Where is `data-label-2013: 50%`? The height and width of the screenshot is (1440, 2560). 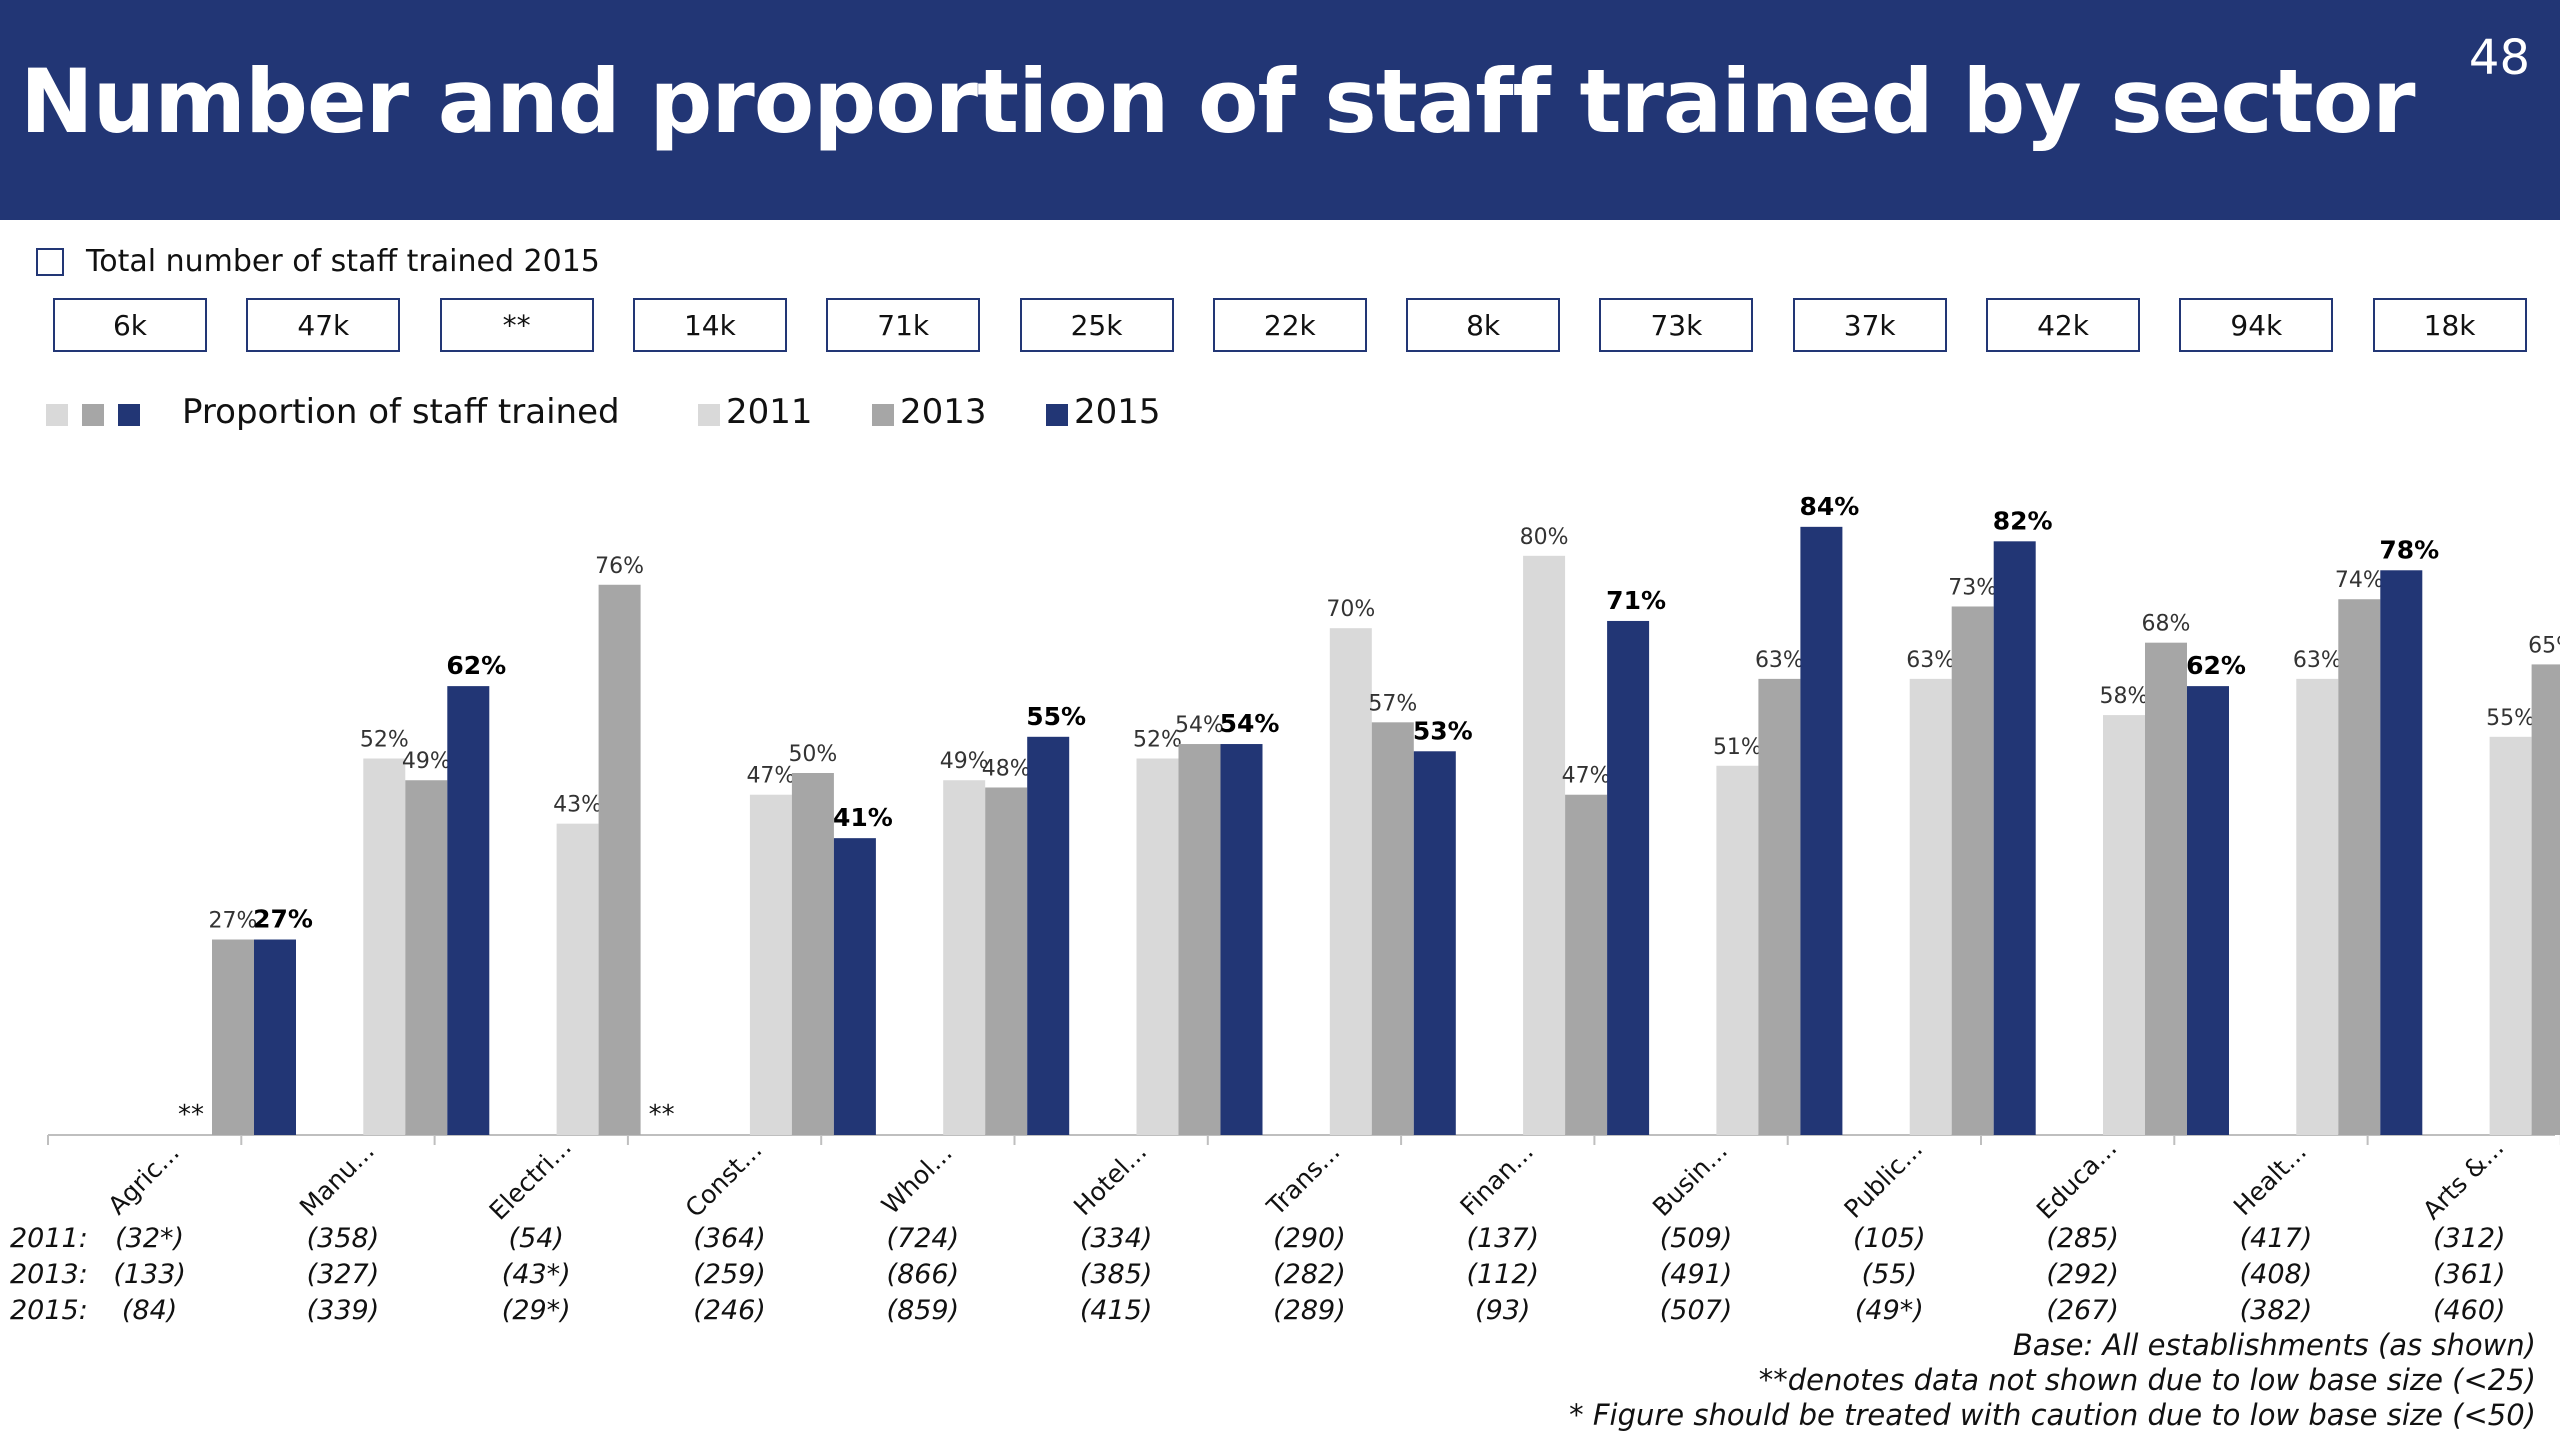
data-label-2013: 50% is located at coordinates (812, 754).